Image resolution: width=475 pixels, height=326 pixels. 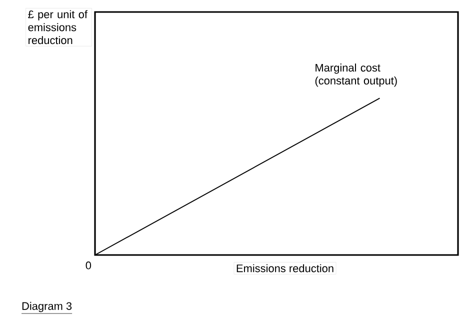 What do you see at coordinates (47, 307) in the screenshot?
I see `text: Diagram 3` at bounding box center [47, 307].